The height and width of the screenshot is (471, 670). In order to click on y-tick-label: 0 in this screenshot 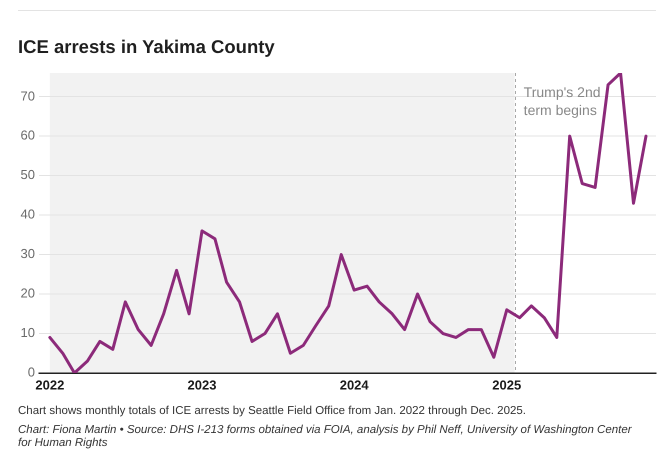, I will do `click(31, 372)`.